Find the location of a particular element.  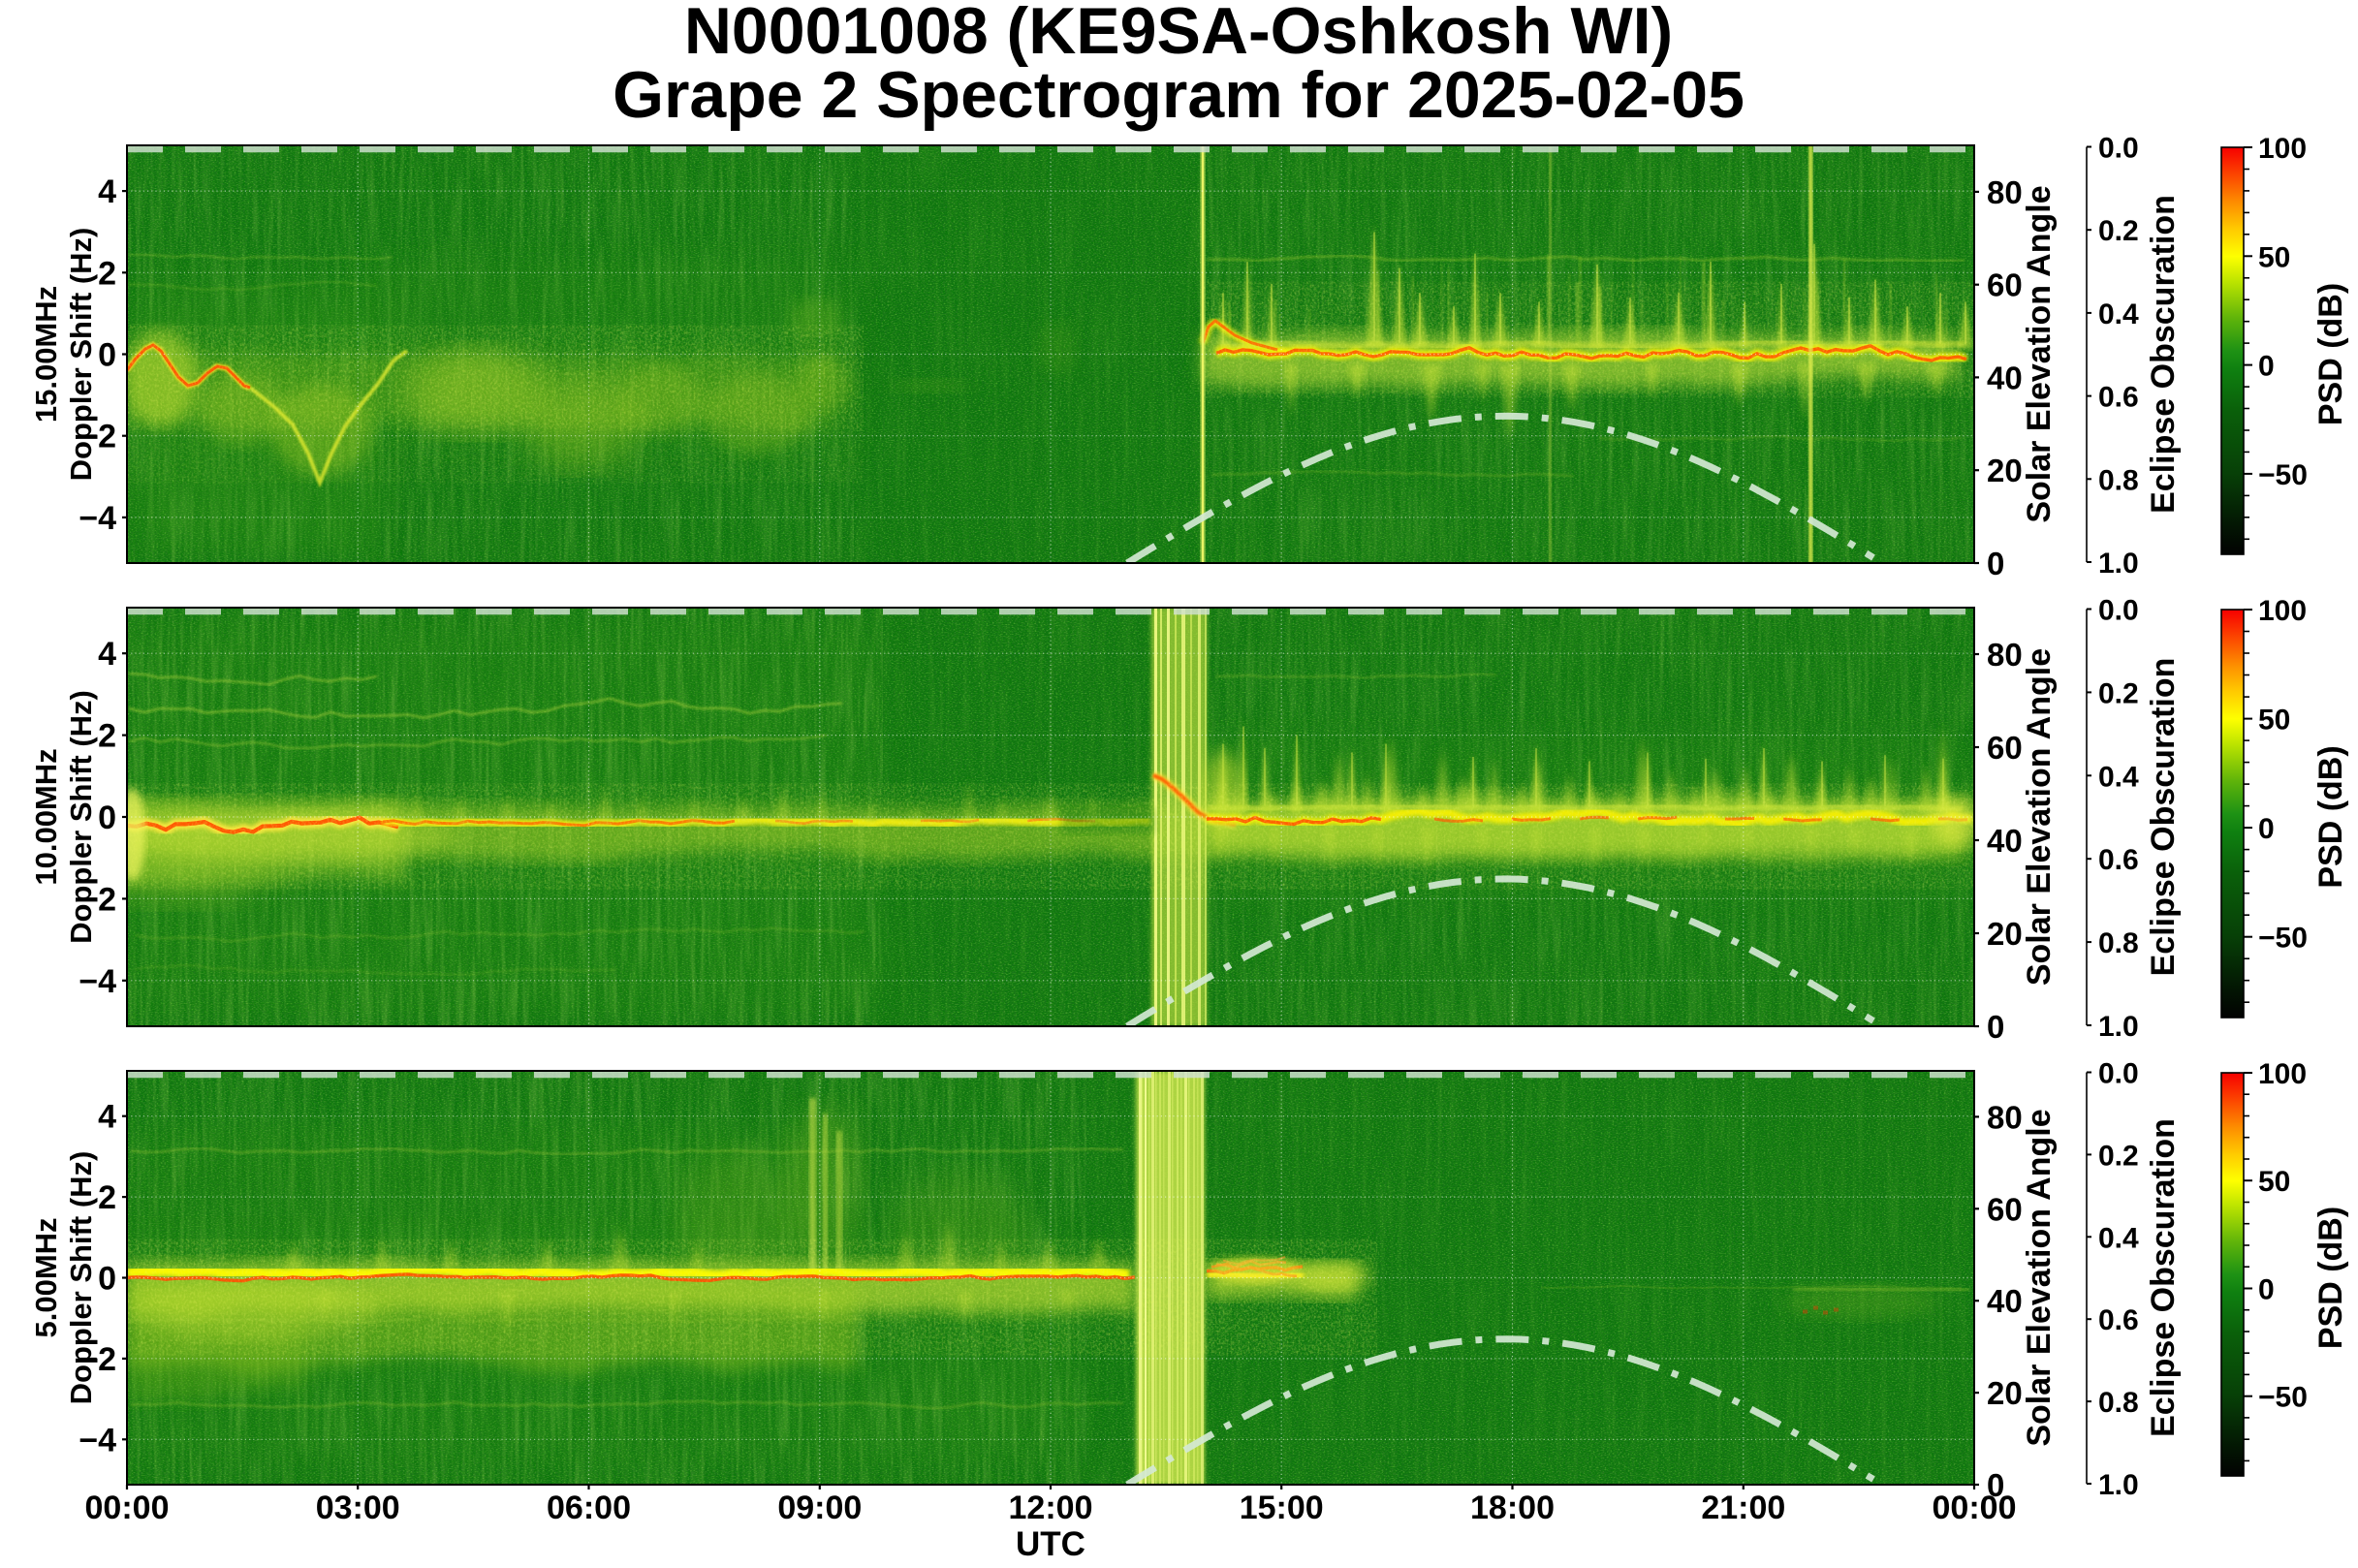

svg-text: 21:00 is located at coordinates (1743, 1508).